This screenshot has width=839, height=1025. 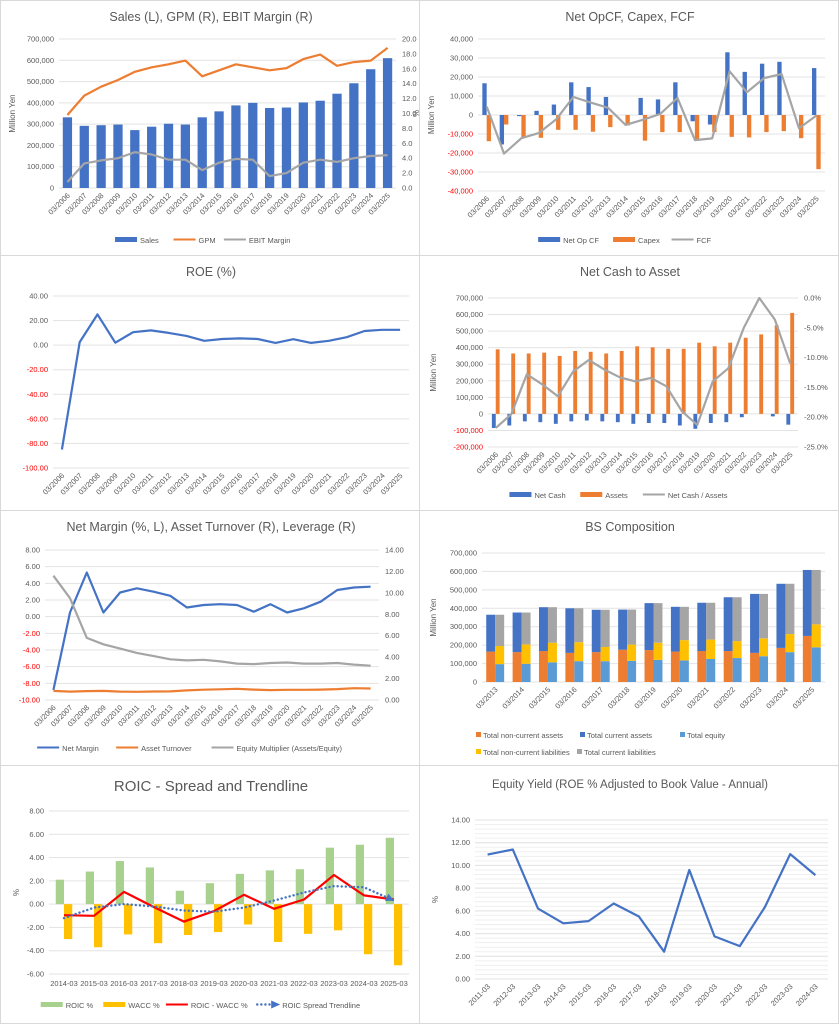 What do you see at coordinates (526, 628) in the screenshot?
I see `bar-total-current-liabilities` at bounding box center [526, 628].